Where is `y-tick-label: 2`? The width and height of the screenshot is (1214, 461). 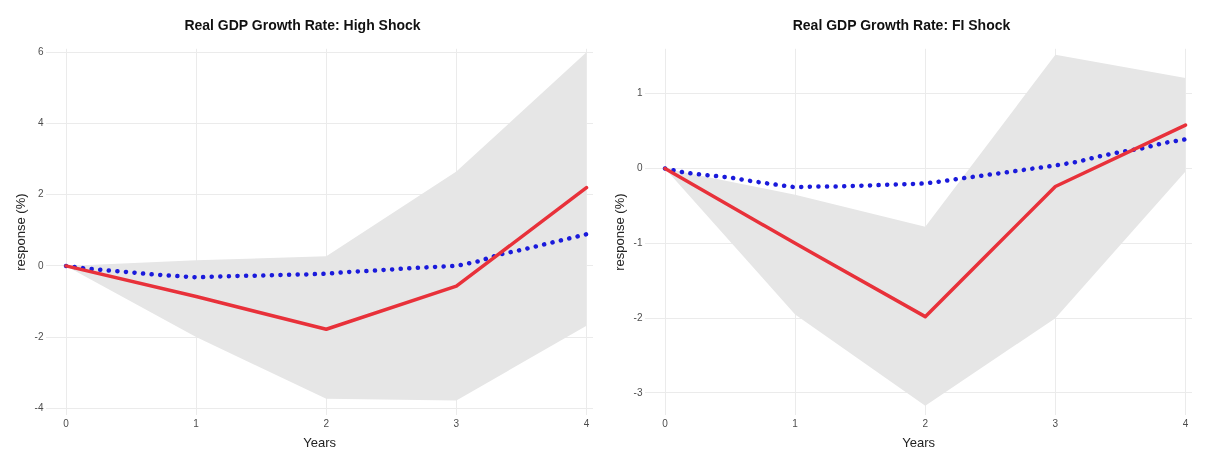
y-tick-label: 2 is located at coordinates (40, 194).